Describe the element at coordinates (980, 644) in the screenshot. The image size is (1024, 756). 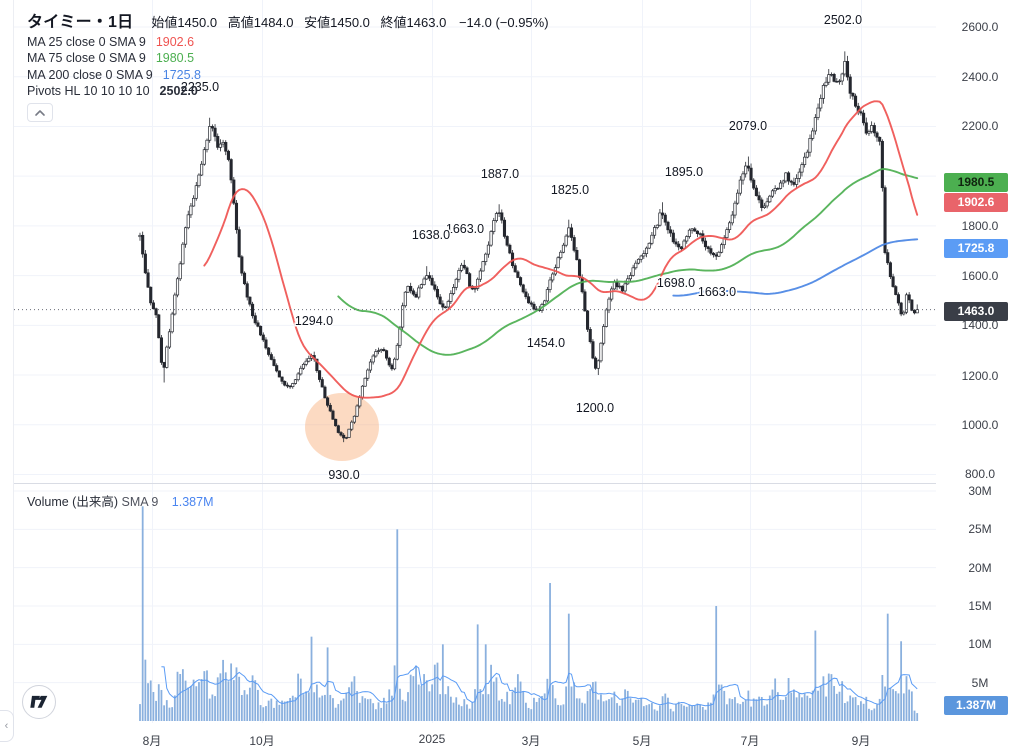
I see `axis-tick-label: 10M` at that location.